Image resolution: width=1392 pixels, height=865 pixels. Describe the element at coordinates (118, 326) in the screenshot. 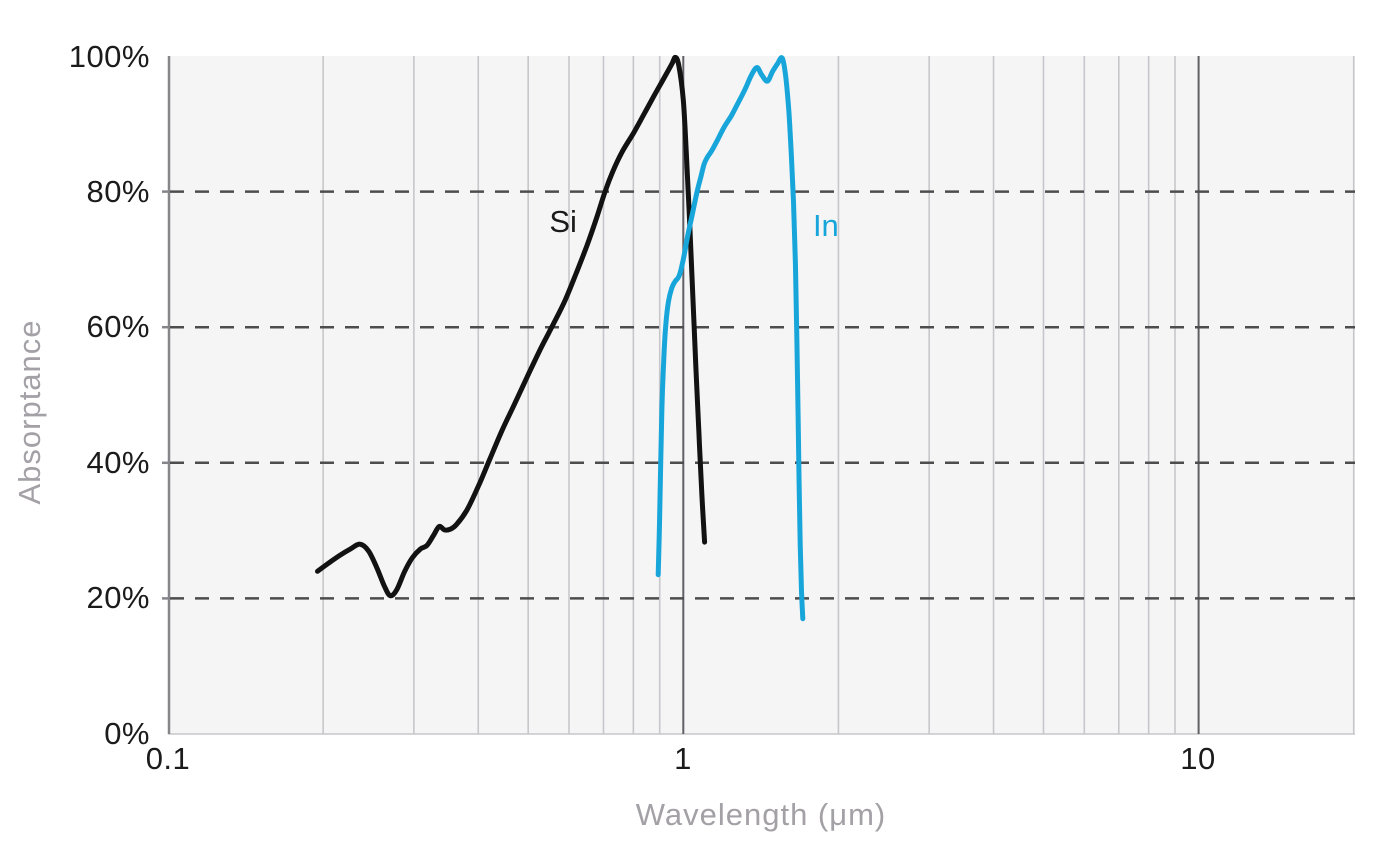

I see `y-tick-60: 60%` at that location.